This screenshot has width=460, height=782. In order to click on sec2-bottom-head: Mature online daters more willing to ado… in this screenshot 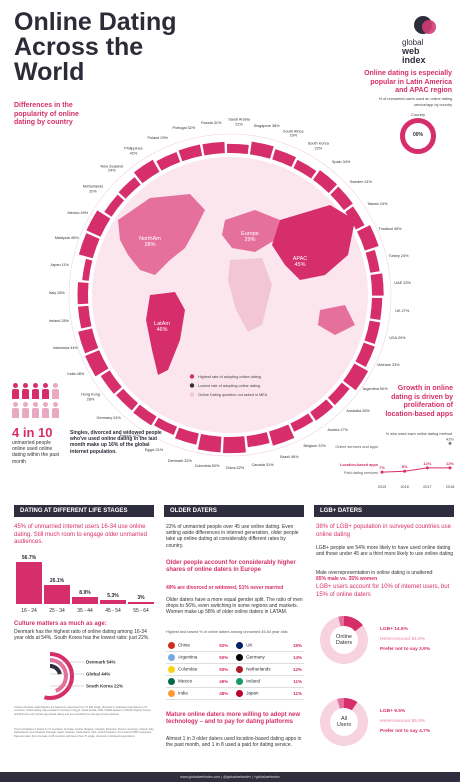, I will do `click(233, 718)`.